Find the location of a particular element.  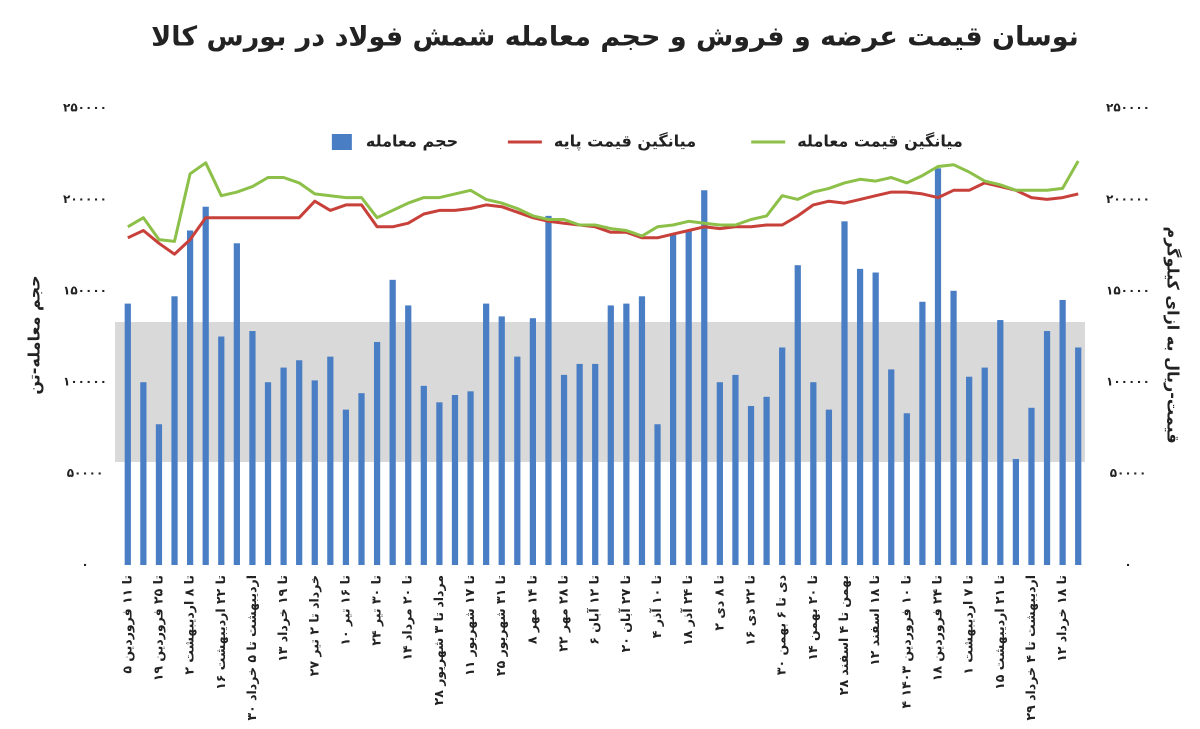

x-tick-label: ۱۶ تا ۲۲ دی is located at coordinates (750, 610).